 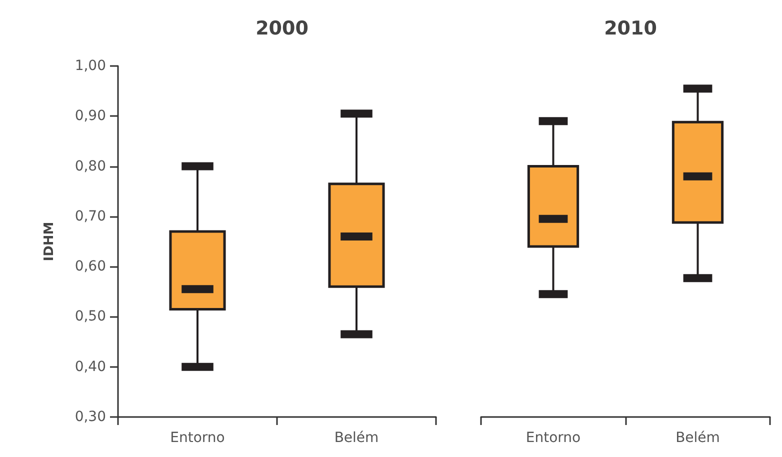 I want to click on chart-title: 2000, so click(x=282, y=29).